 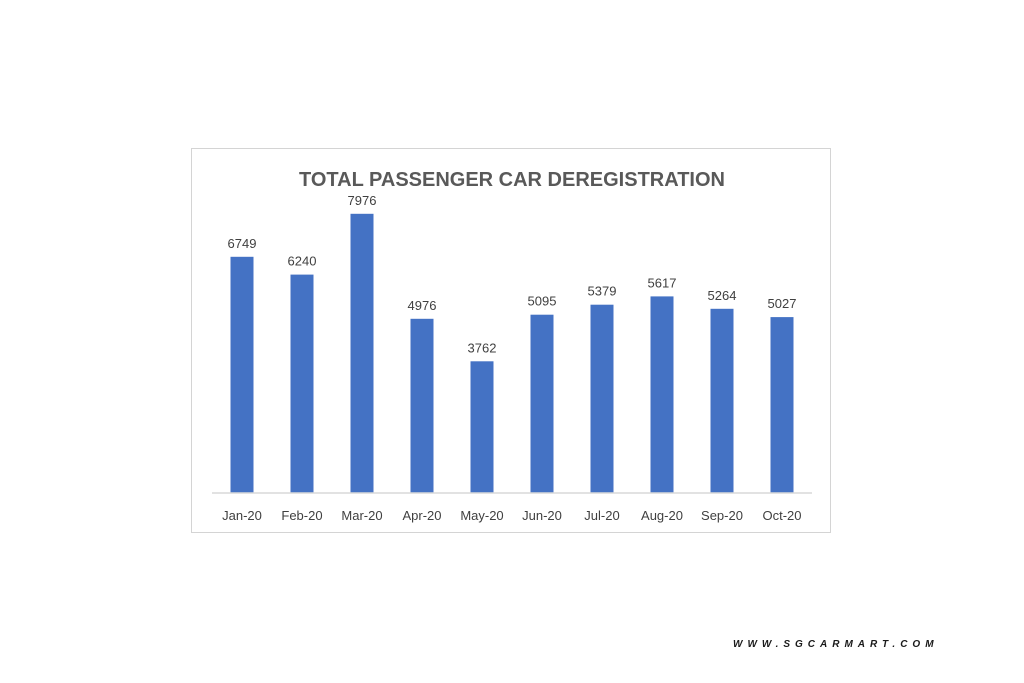 What do you see at coordinates (722, 515) in the screenshot?
I see `x-tick-label-sep-20: Sep-20` at bounding box center [722, 515].